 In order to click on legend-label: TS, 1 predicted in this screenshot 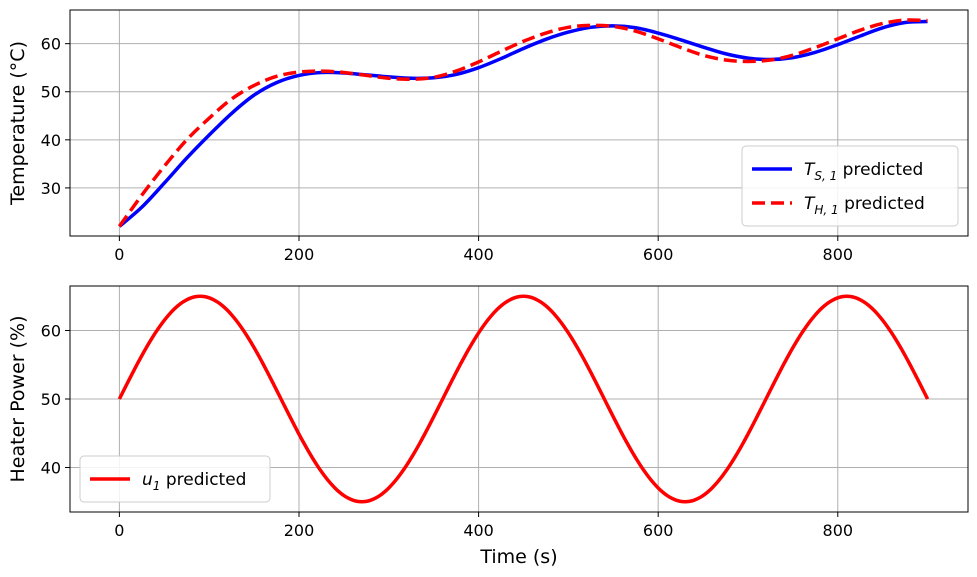, I will do `click(863, 171)`.